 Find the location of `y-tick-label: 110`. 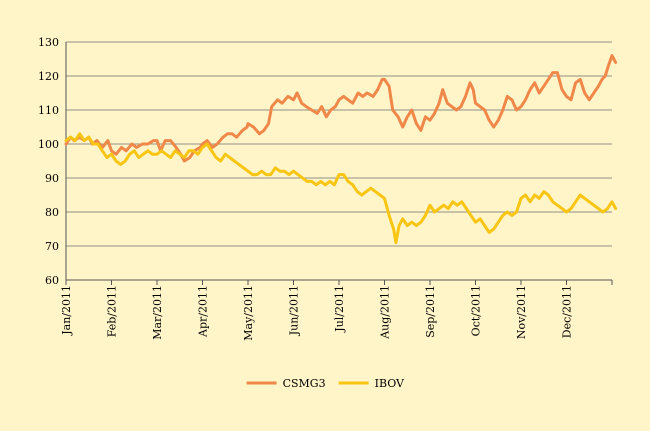

y-tick-label: 110 is located at coordinates (48, 110).